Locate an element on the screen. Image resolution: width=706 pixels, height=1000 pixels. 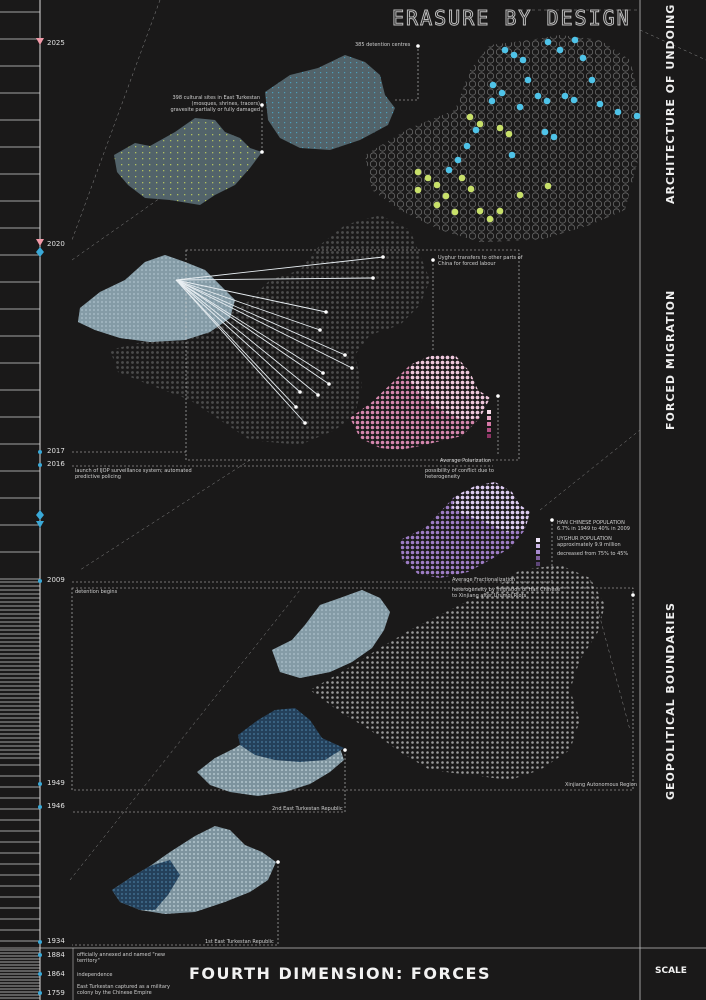
china-grey-migration-map is located at coordinates (270, 330).